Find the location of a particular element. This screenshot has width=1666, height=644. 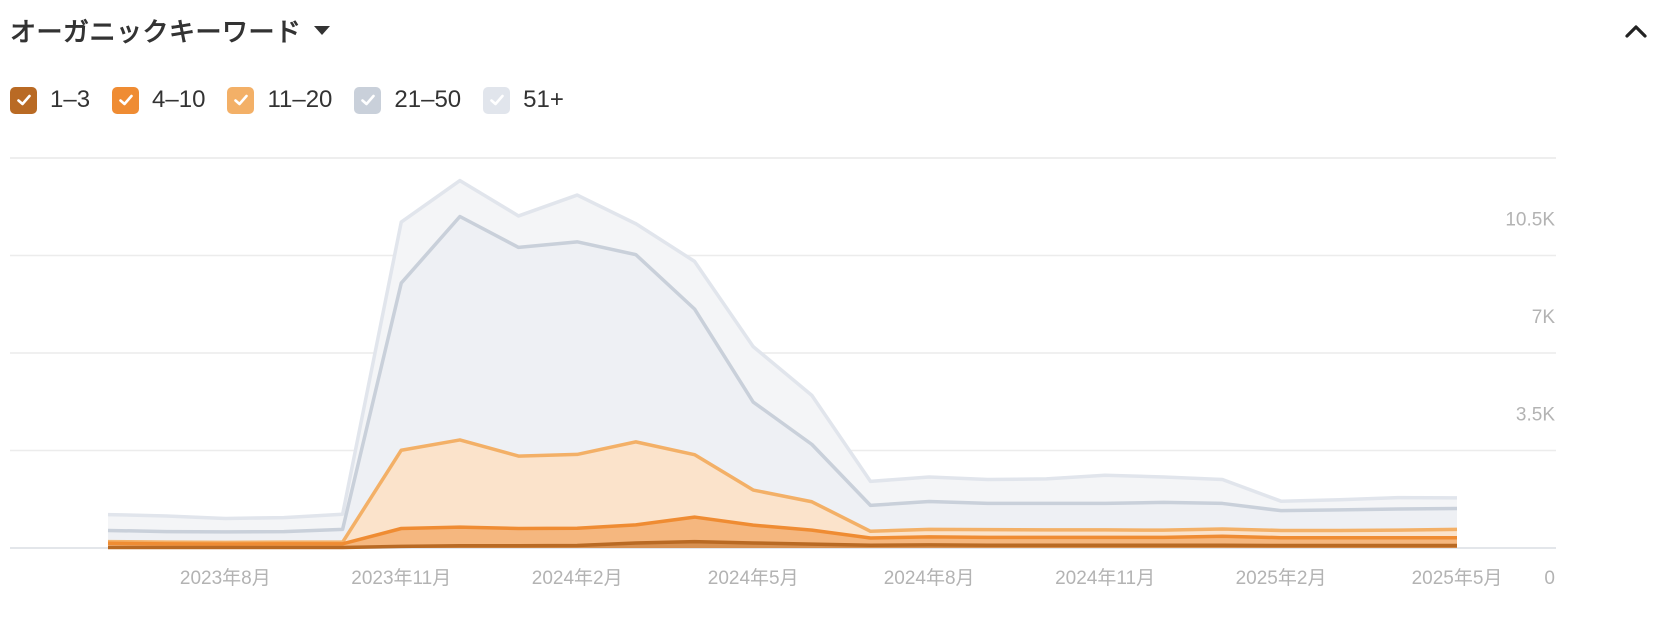

panel-title: オーガニックキーワード is located at coordinates (156, 33).